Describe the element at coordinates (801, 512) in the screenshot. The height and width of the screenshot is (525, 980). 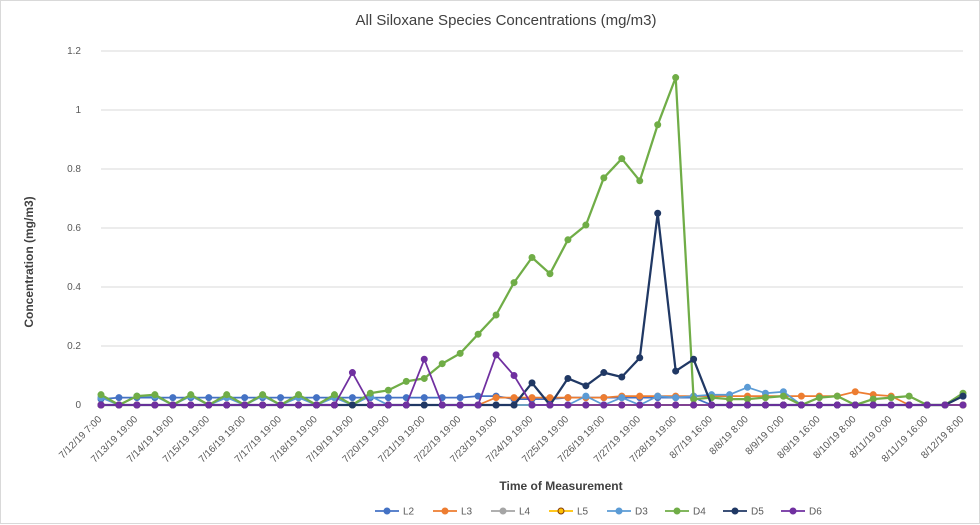
I see `legend-item-d6: D6` at that location.